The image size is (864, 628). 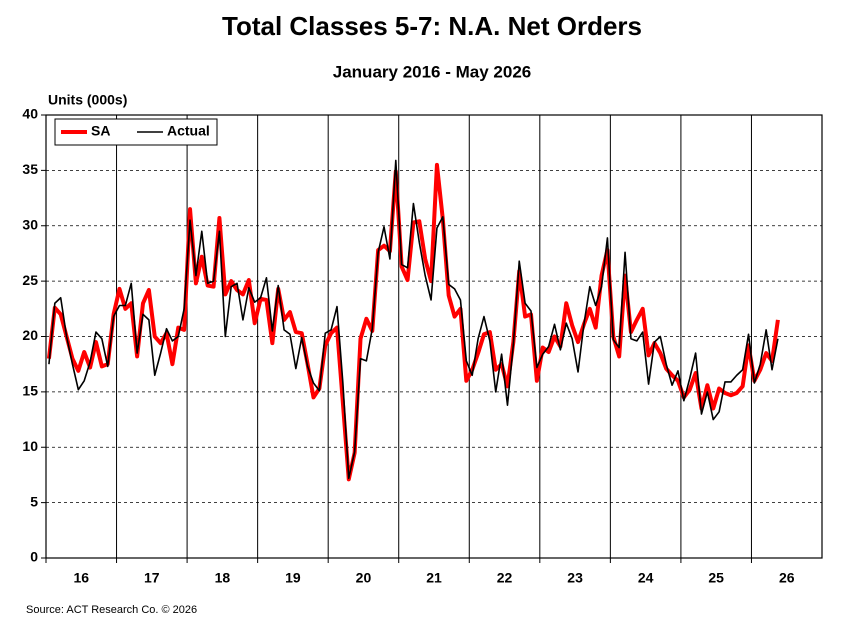 I want to click on x-tick-label: 22, so click(x=505, y=578).